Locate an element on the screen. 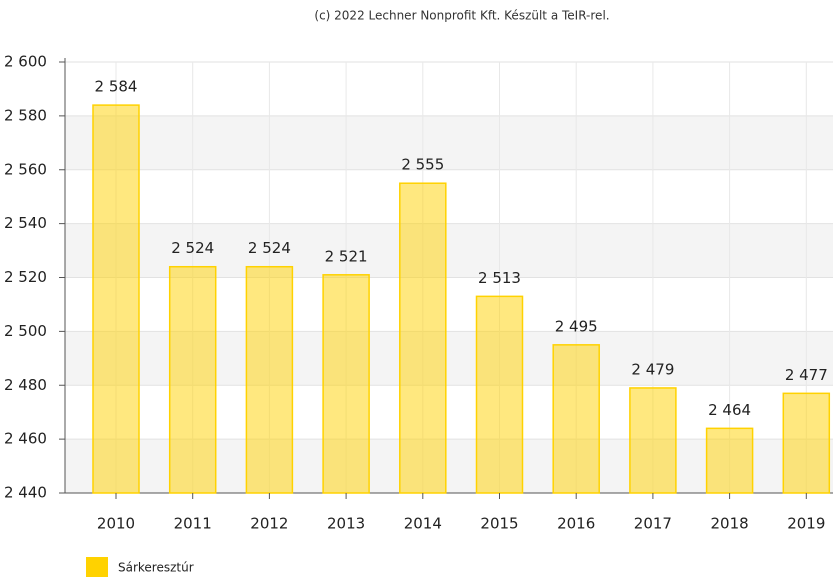 The height and width of the screenshot is (578, 833). x-tick-label: 2016 is located at coordinates (576, 524).